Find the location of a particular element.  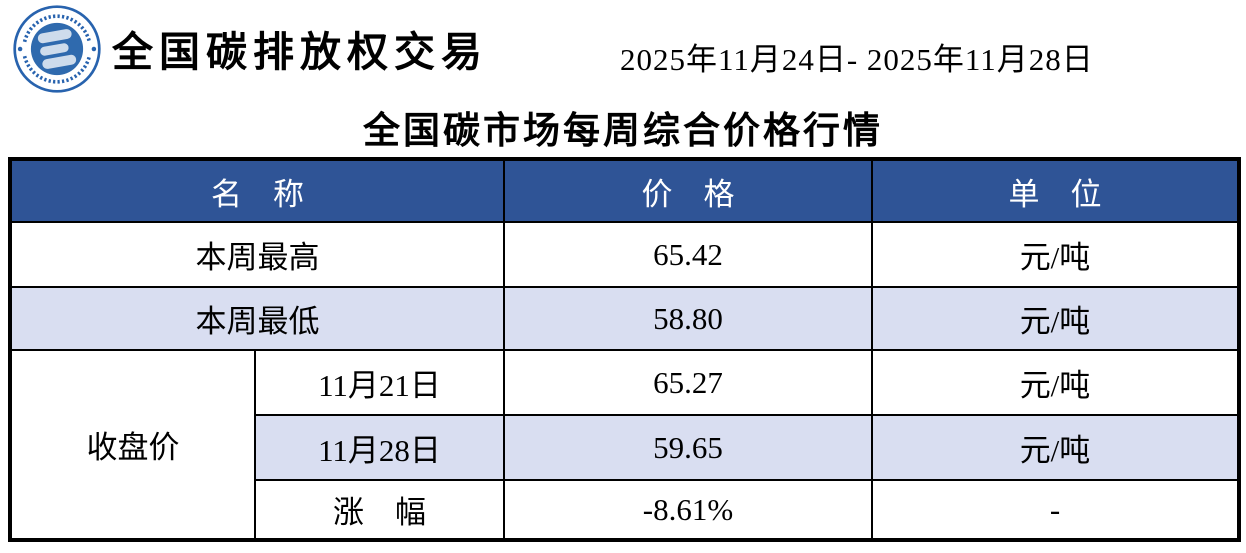

table-header-row: 名 称 价 格 单 位 is located at coordinates (624, 190).